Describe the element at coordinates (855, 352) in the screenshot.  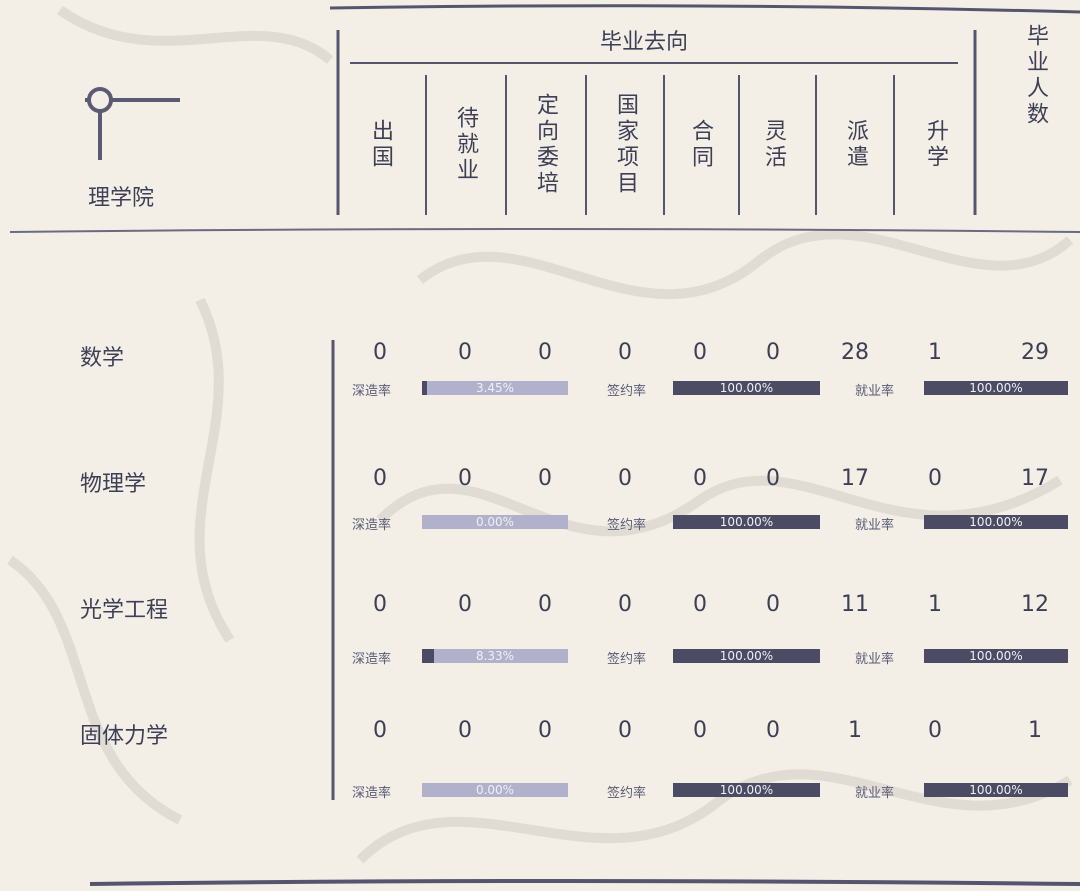
I see `cell-value: 28` at that location.